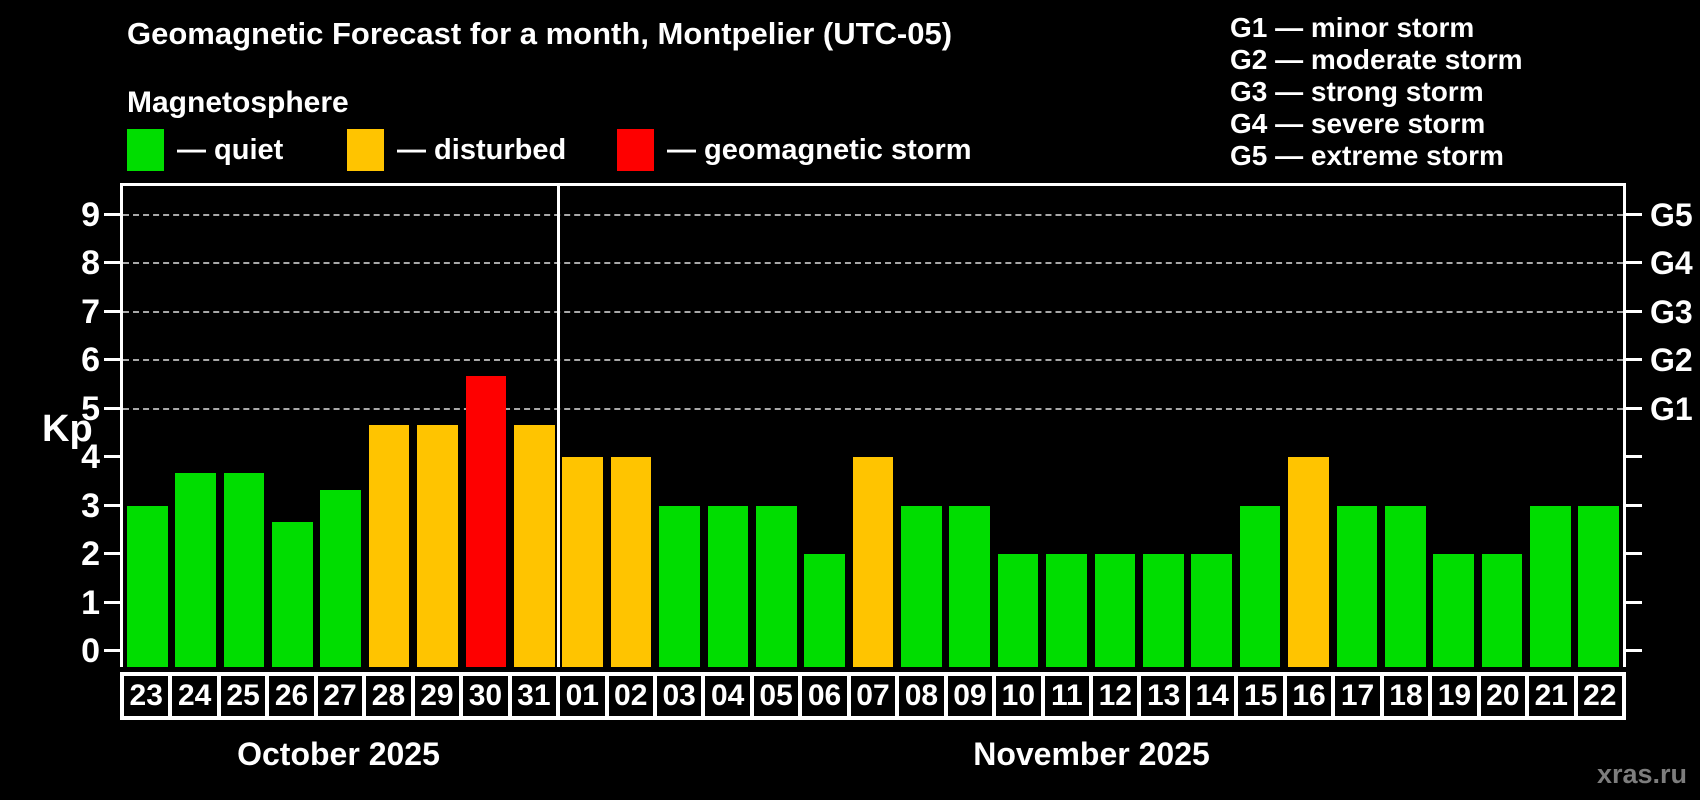 The width and height of the screenshot is (1700, 800). Describe the element at coordinates (1634, 505) in the screenshot. I see `tick-right-kp3` at that location.